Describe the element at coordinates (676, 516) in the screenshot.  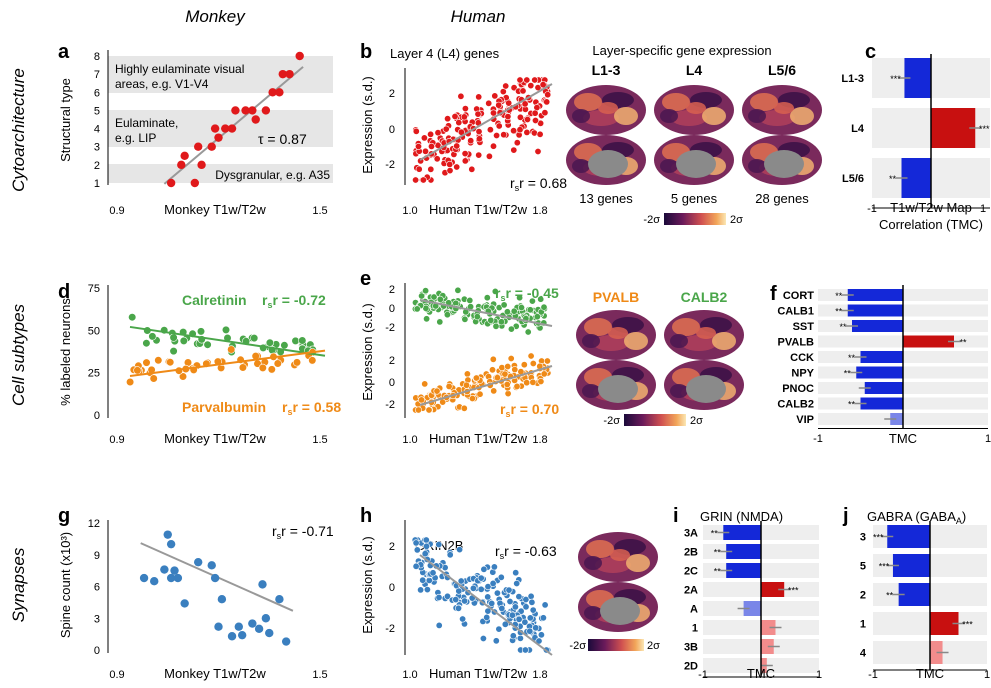
I see `panel-letter-i: i` at that location.